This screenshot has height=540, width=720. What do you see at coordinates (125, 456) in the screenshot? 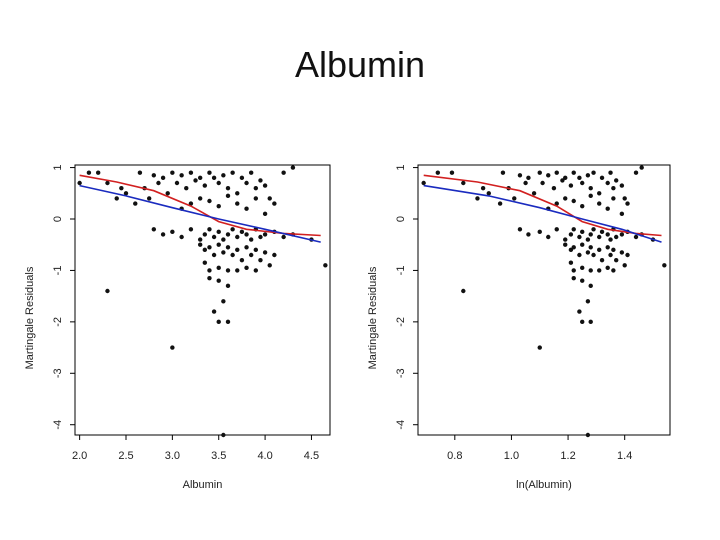
I see `x-tick-label: 2.5` at bounding box center [125, 456].